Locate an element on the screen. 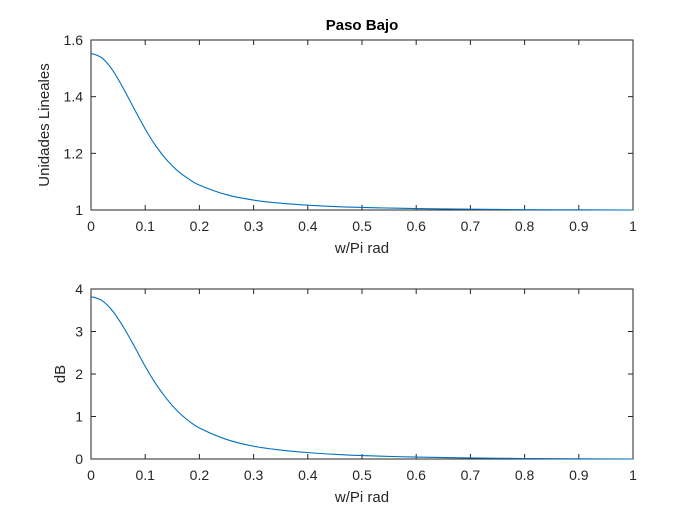 The image size is (700, 525). y-axis-label: dB is located at coordinates (60, 374).